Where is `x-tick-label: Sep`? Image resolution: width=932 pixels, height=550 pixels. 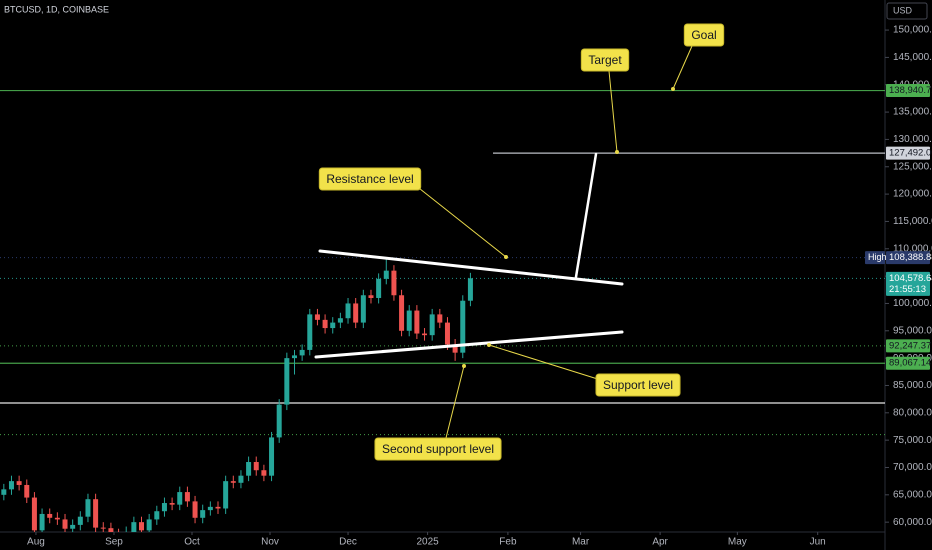
x-tick-label: Sep is located at coordinates (114, 542).